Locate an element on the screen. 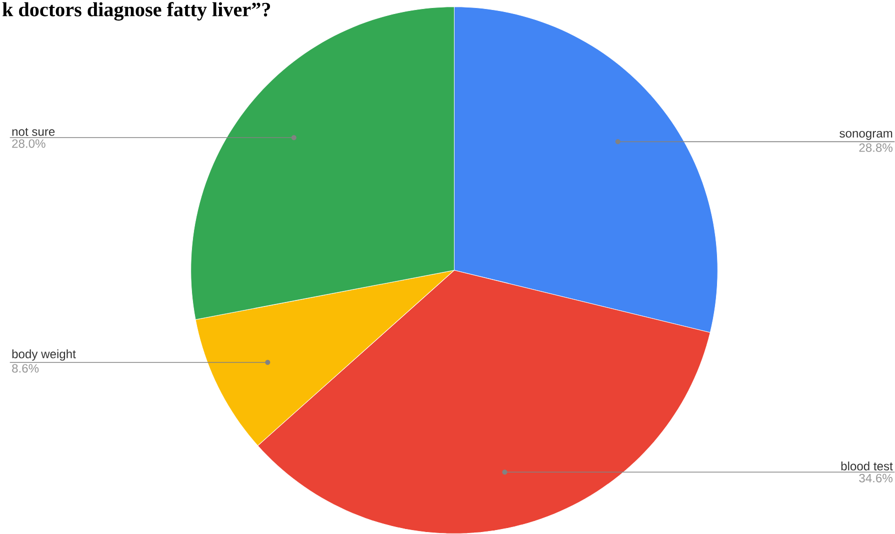 This screenshot has width=895, height=534. data-label: 28.0% is located at coordinates (29, 143).